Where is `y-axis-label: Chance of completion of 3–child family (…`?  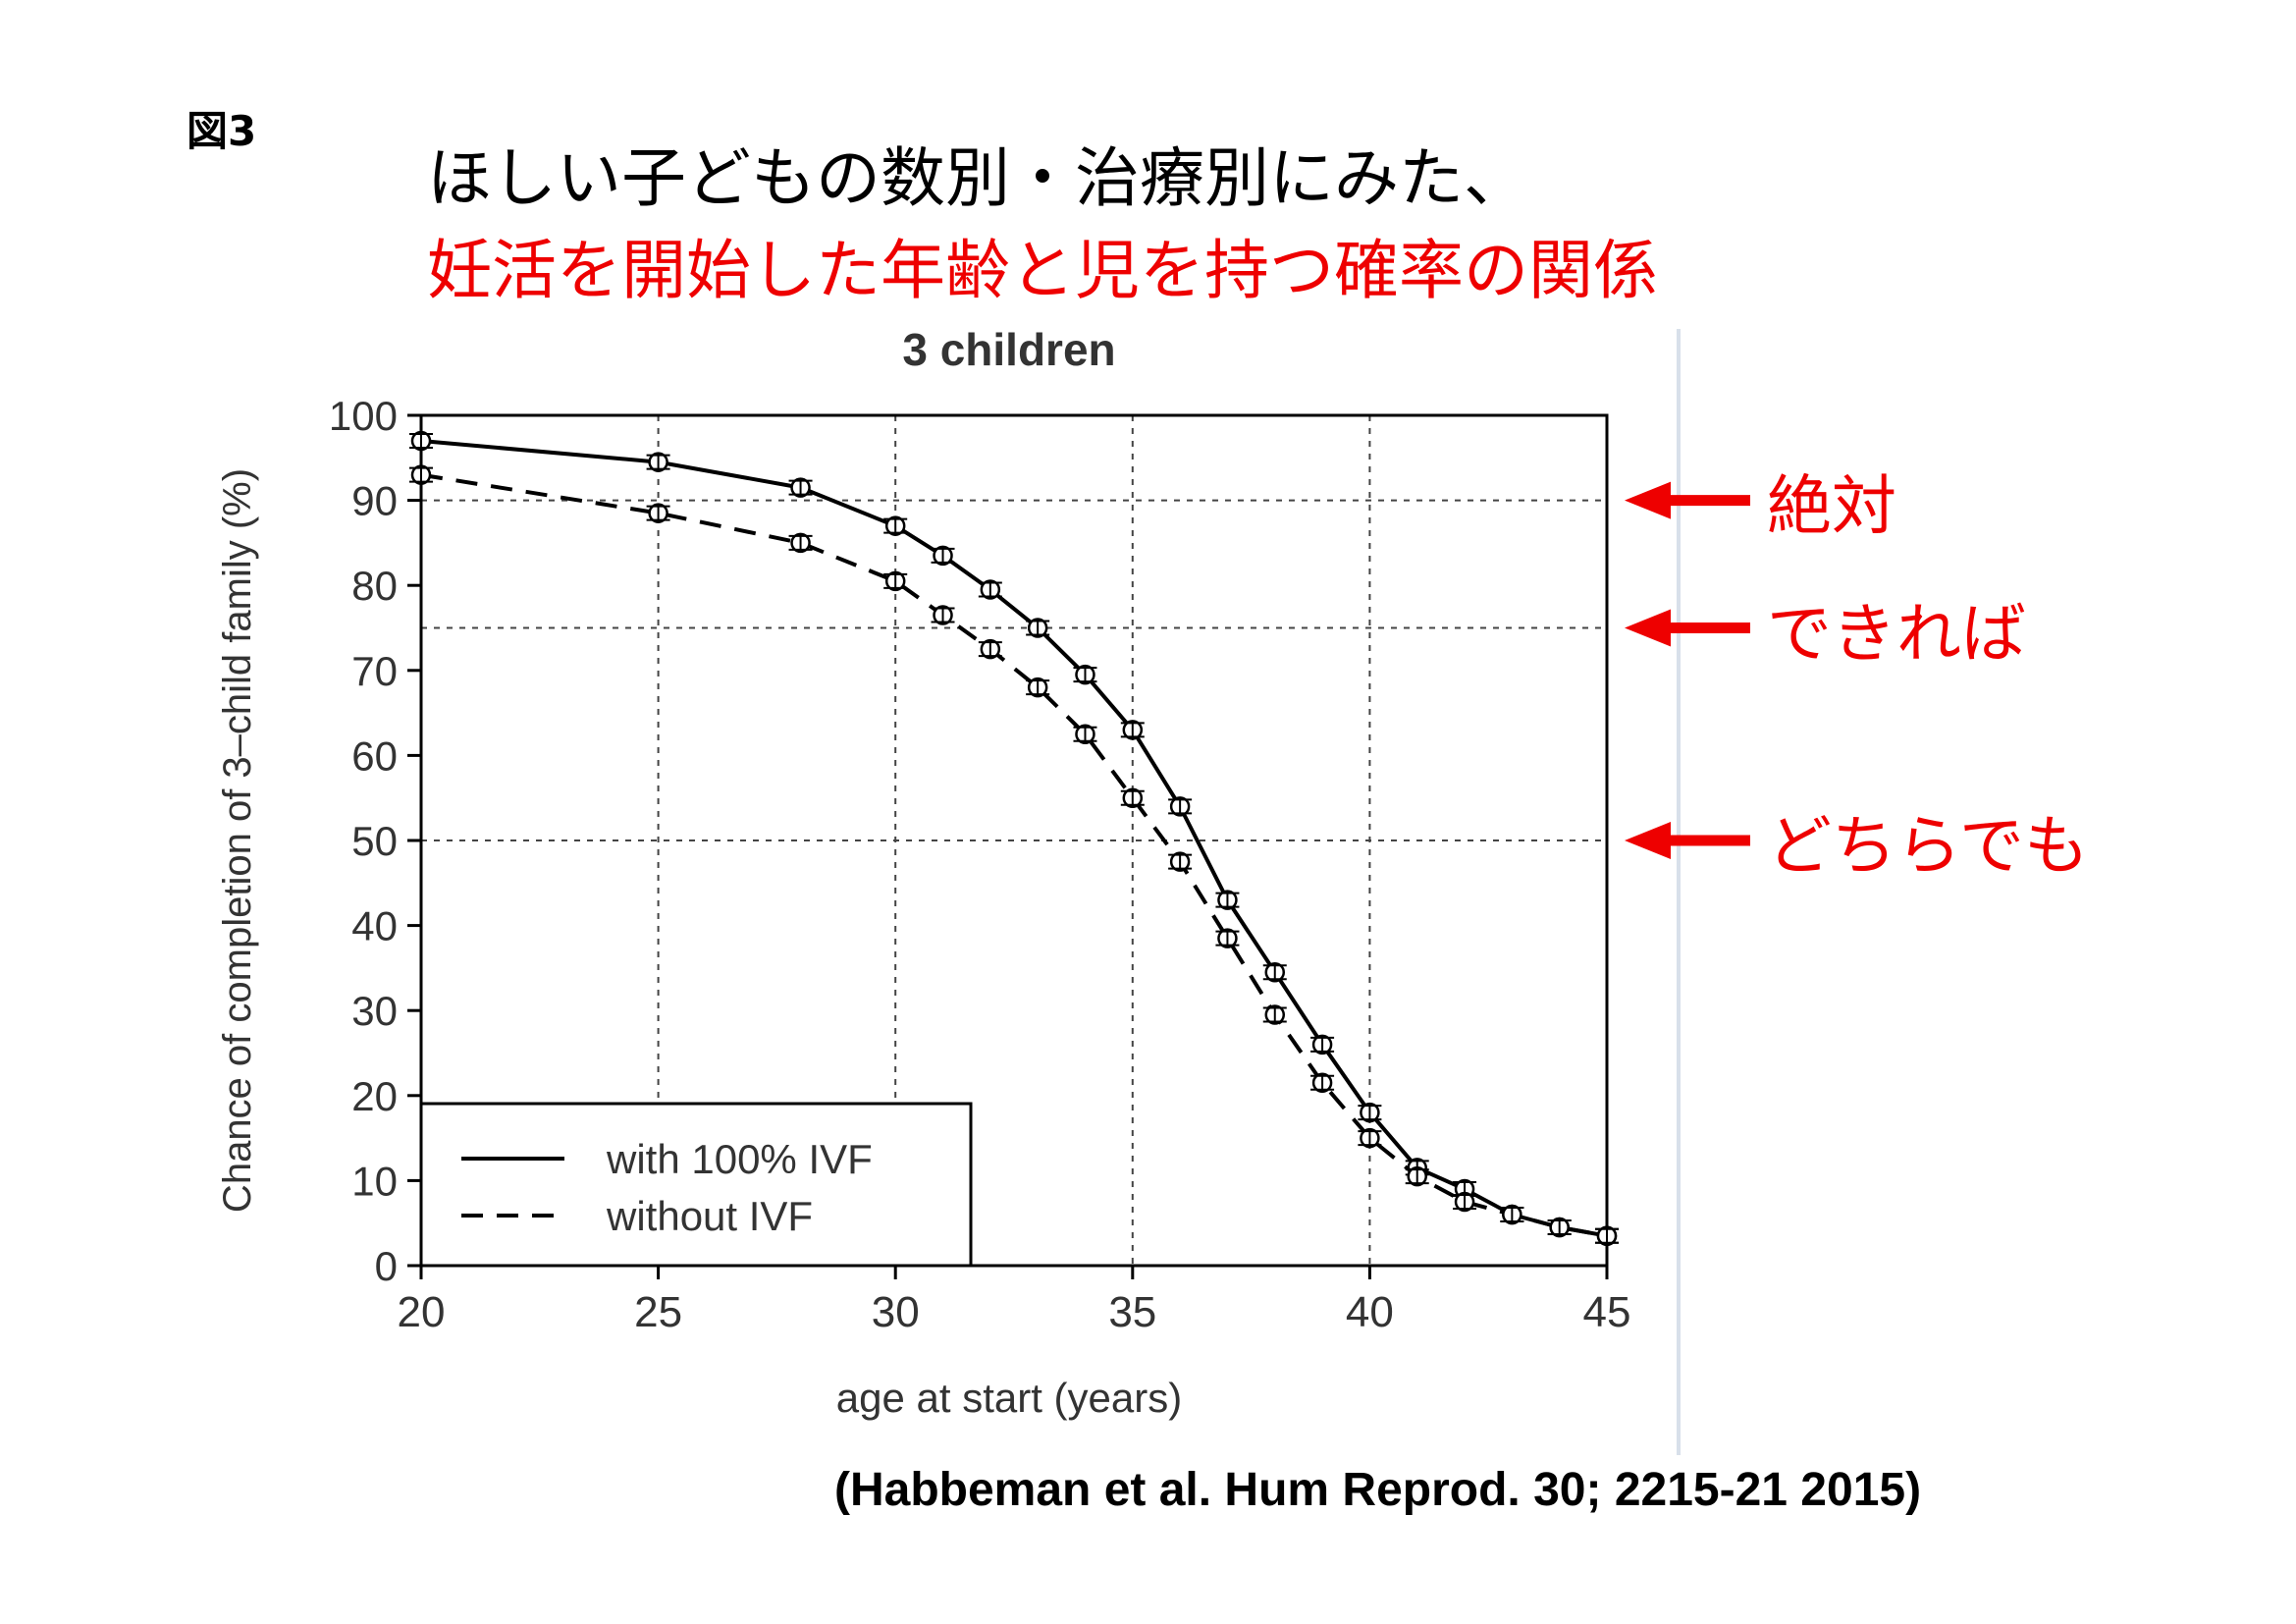
y-axis-label: Chance of completion of 3–child family (… is located at coordinates (237, 840).